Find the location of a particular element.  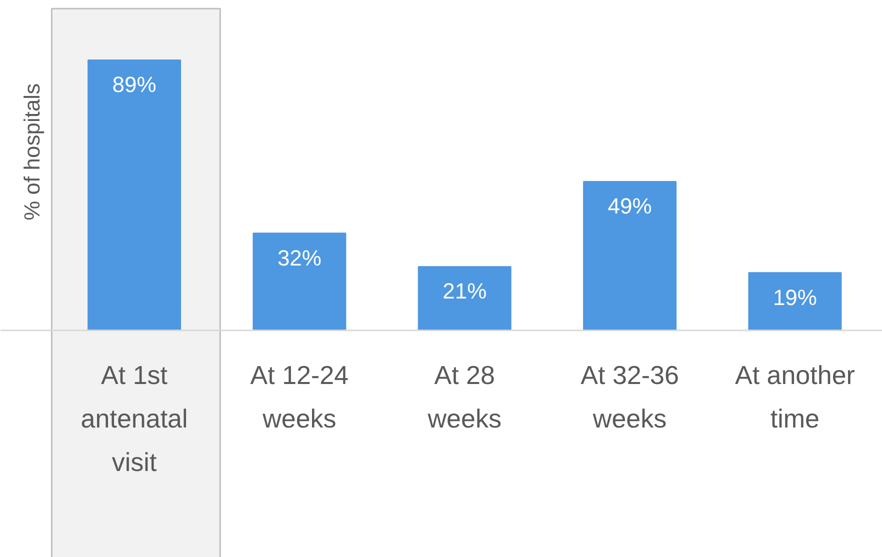

data-label: 32% is located at coordinates (299, 257).